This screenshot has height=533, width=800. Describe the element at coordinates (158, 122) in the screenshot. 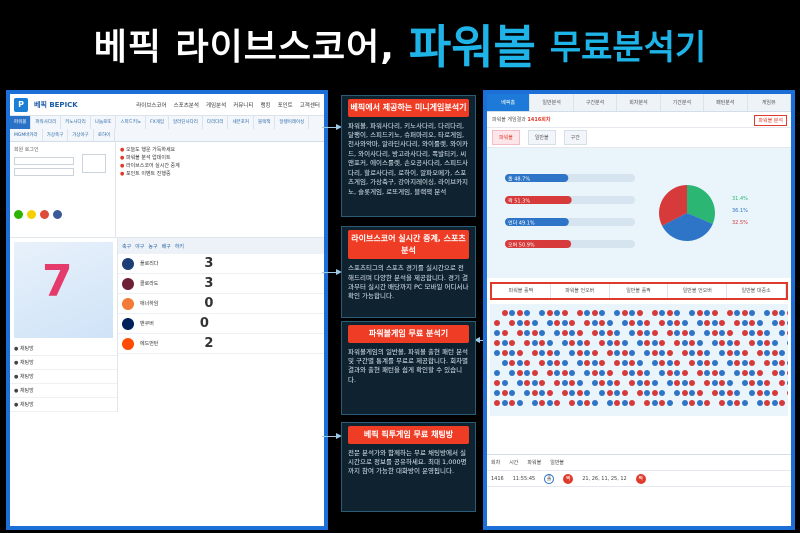

I see `game-tab: FX게임` at that location.